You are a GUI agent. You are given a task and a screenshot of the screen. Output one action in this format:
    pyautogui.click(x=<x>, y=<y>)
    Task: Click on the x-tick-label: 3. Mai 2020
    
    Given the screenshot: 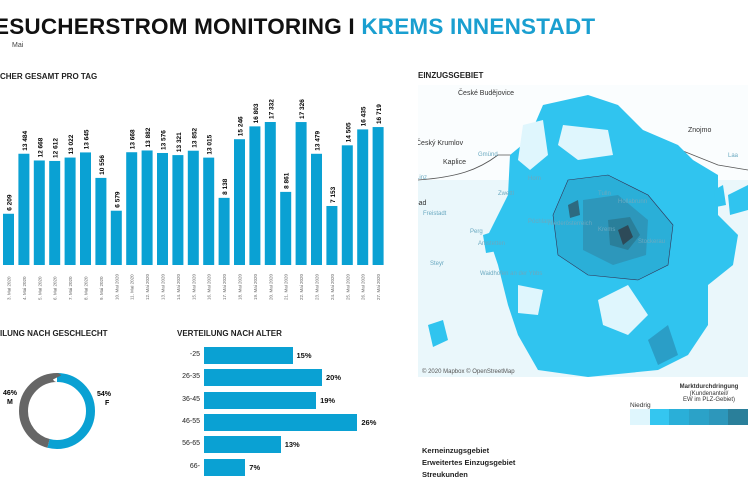 What is the action you would take?
    pyautogui.click(x=9, y=288)
    